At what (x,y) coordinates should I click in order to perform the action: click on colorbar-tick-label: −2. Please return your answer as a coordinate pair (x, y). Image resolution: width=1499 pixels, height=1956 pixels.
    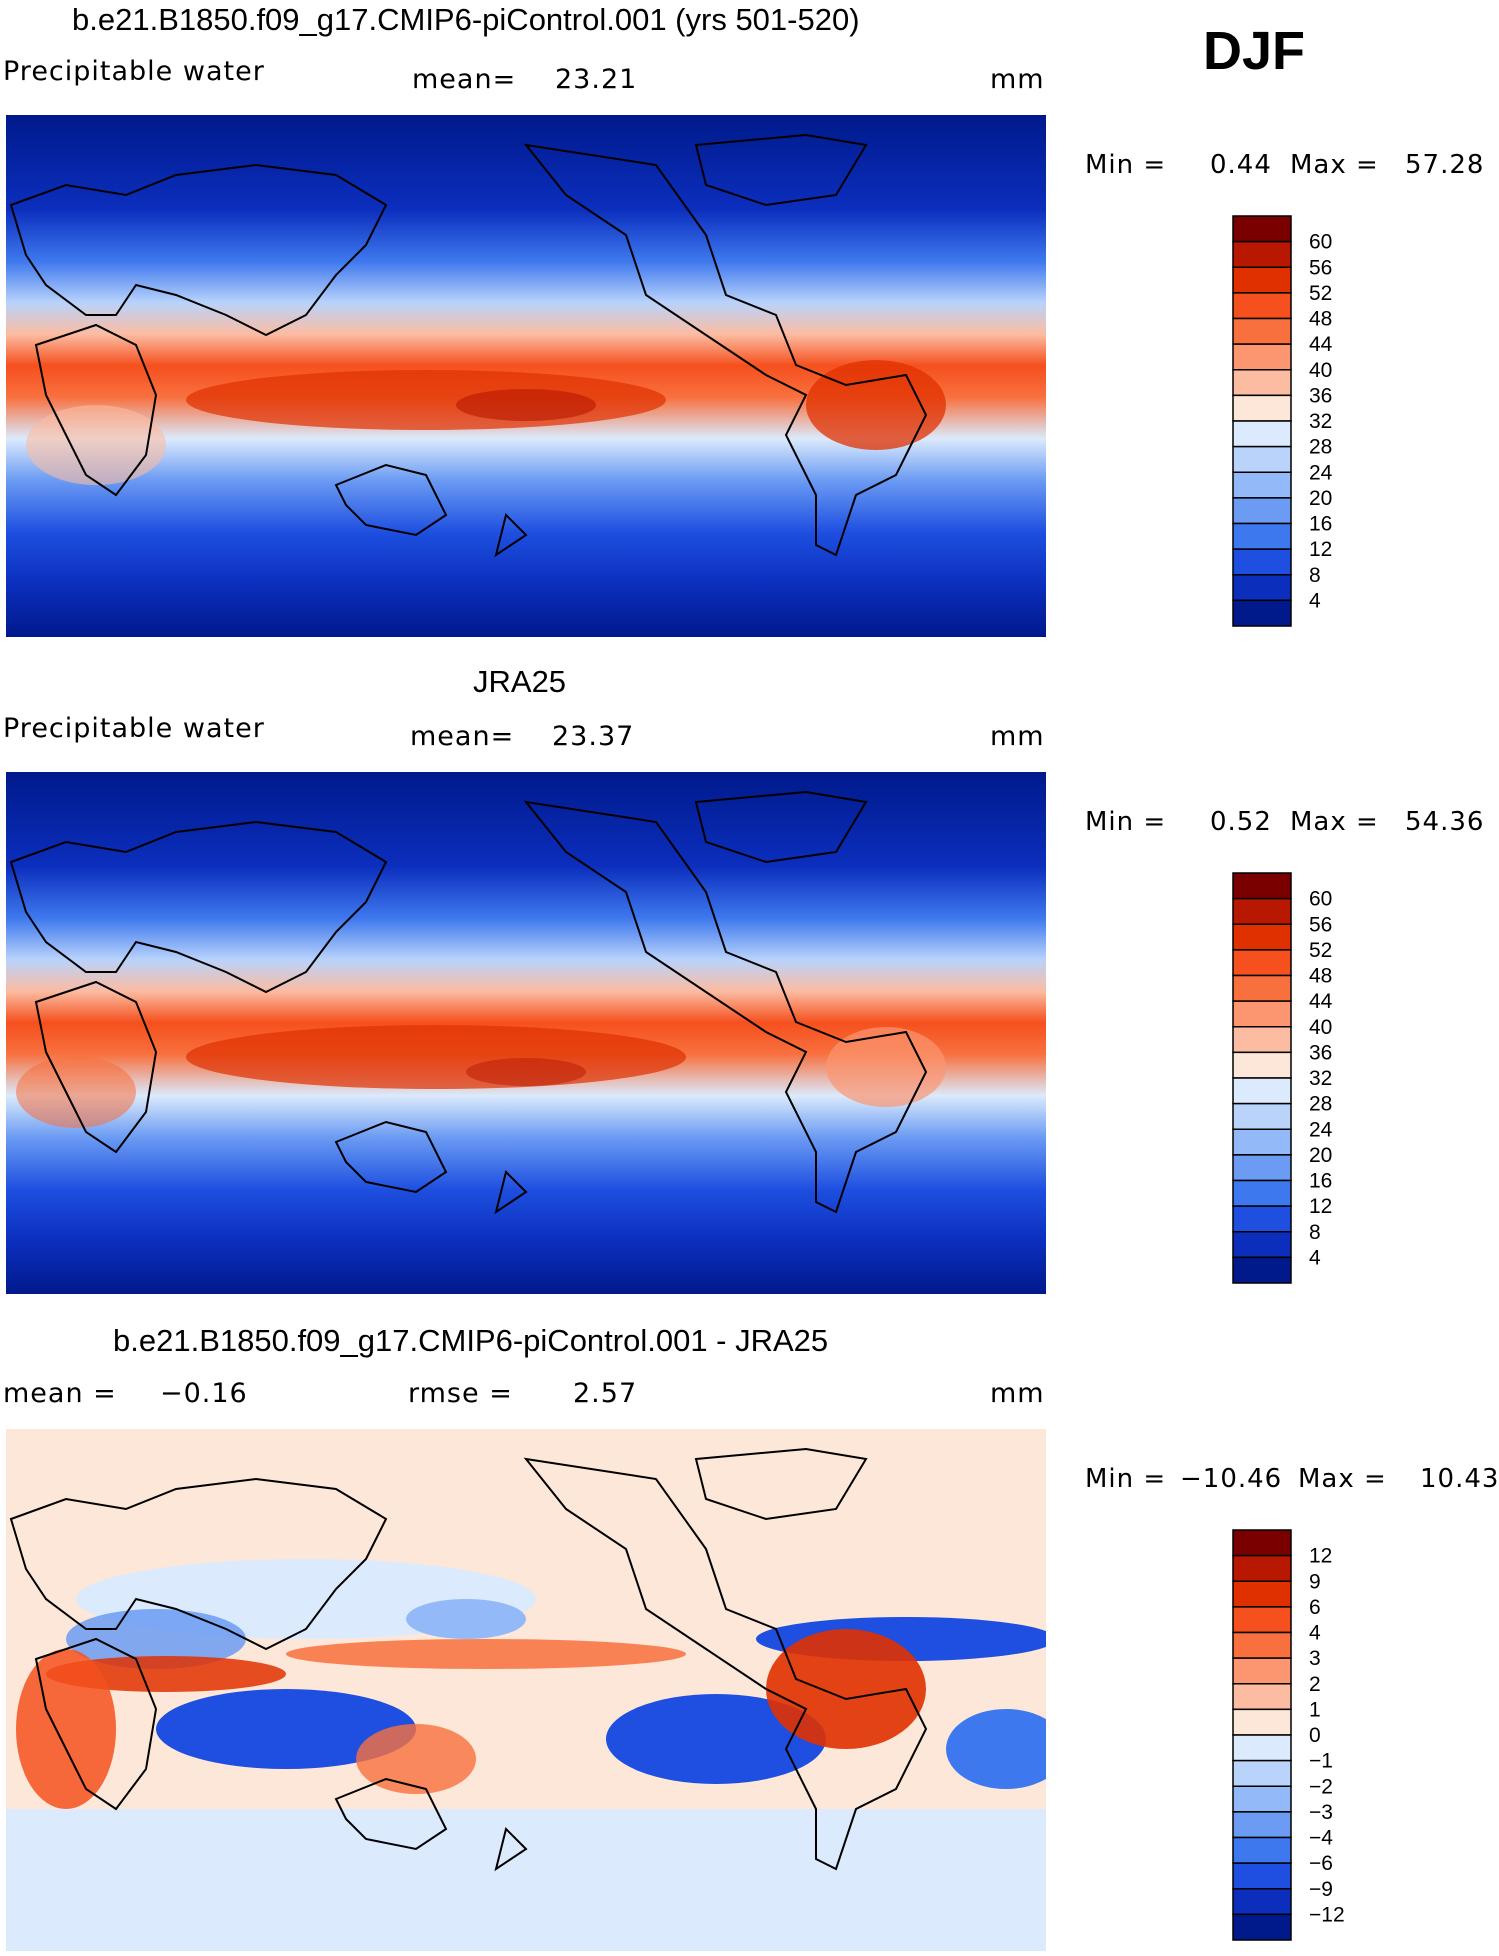
    Looking at the image, I should click on (1321, 1786).